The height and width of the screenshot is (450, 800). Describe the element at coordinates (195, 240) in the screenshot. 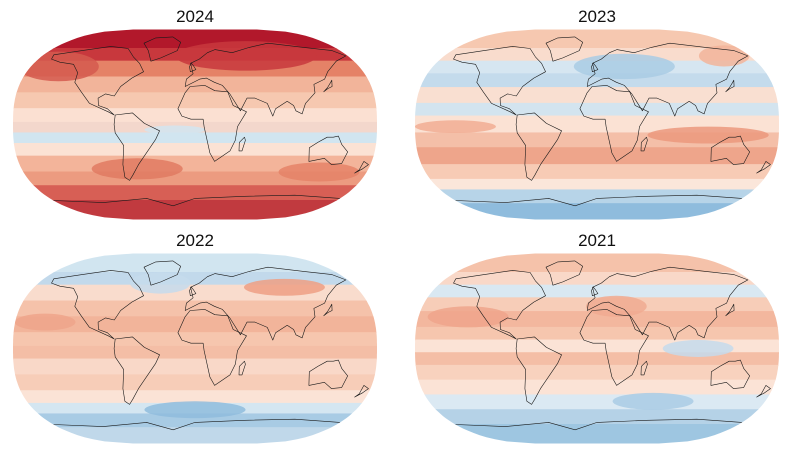

I see `panel-title: 2022` at that location.